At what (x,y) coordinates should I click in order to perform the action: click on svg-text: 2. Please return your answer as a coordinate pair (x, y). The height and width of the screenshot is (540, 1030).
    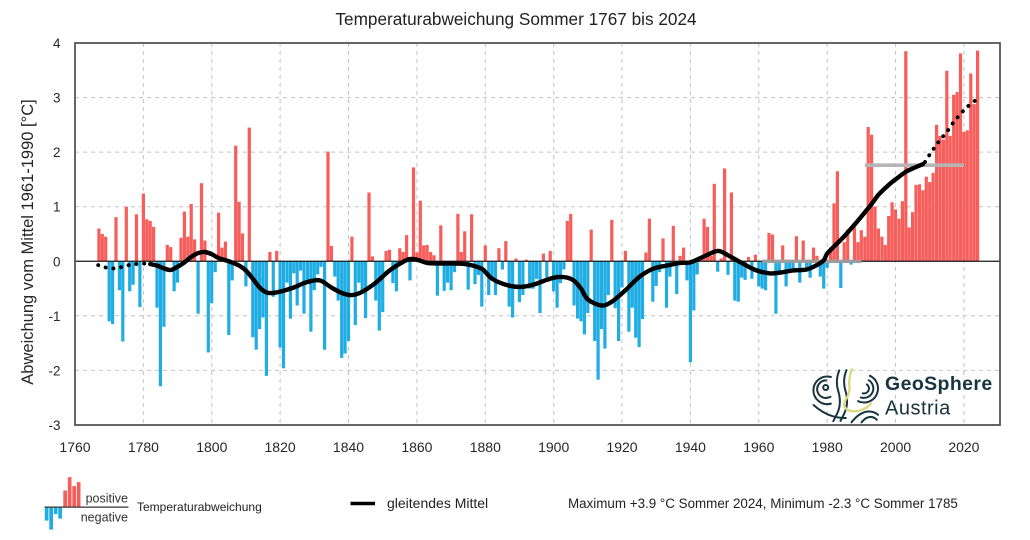
    Looking at the image, I should click on (57, 152).